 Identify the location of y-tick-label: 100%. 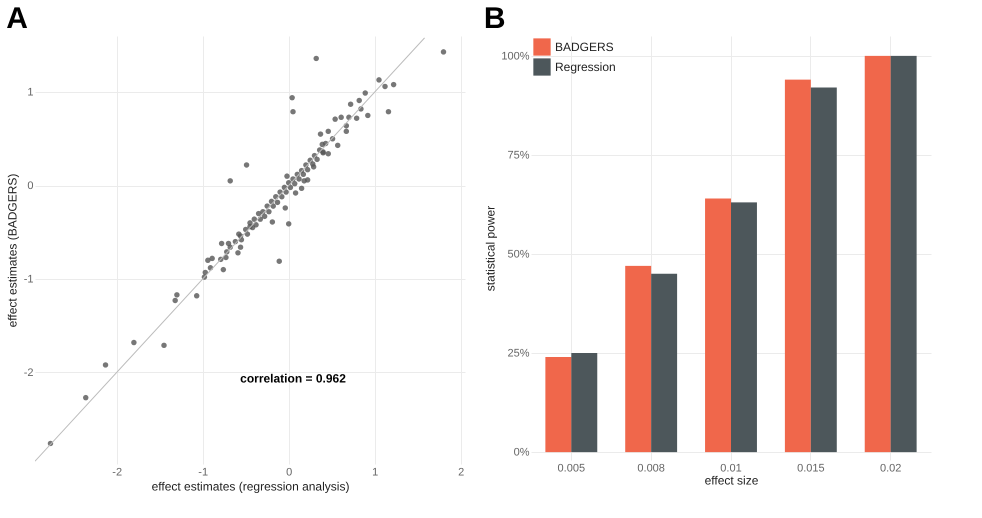
(515, 56).